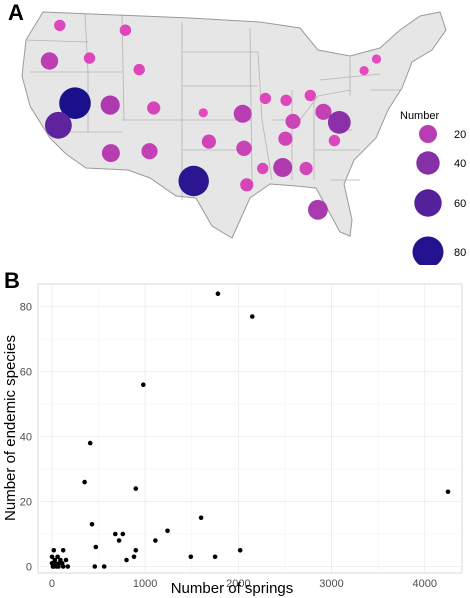  What do you see at coordinates (26, 308) in the screenshot?
I see `y-tick-label: 80` at bounding box center [26, 308].